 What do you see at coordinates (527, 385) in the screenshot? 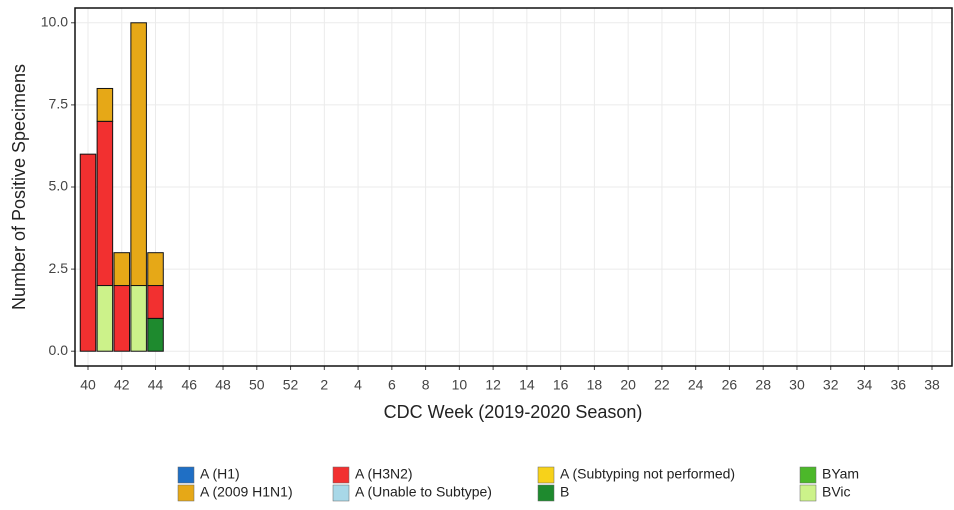
I see `x-tick-label: 14` at bounding box center [527, 385].